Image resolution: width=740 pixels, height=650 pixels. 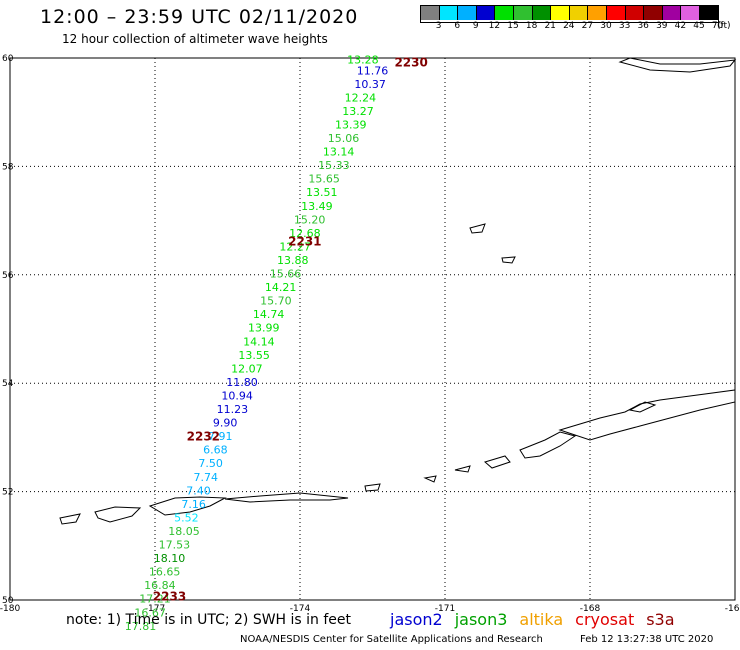 I want to click on time-label: 2231, so click(x=304, y=241).